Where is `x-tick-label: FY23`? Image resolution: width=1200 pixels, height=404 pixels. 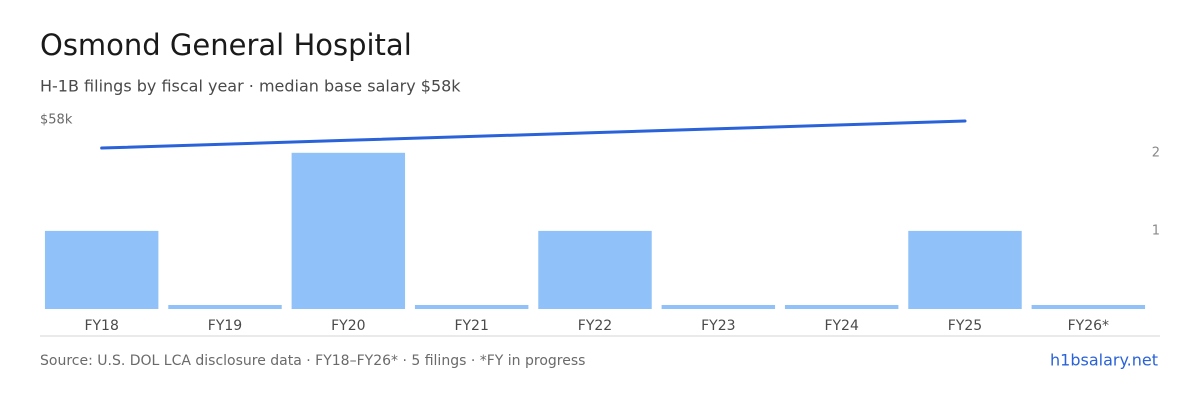 x-tick-label: FY23 is located at coordinates (718, 326).